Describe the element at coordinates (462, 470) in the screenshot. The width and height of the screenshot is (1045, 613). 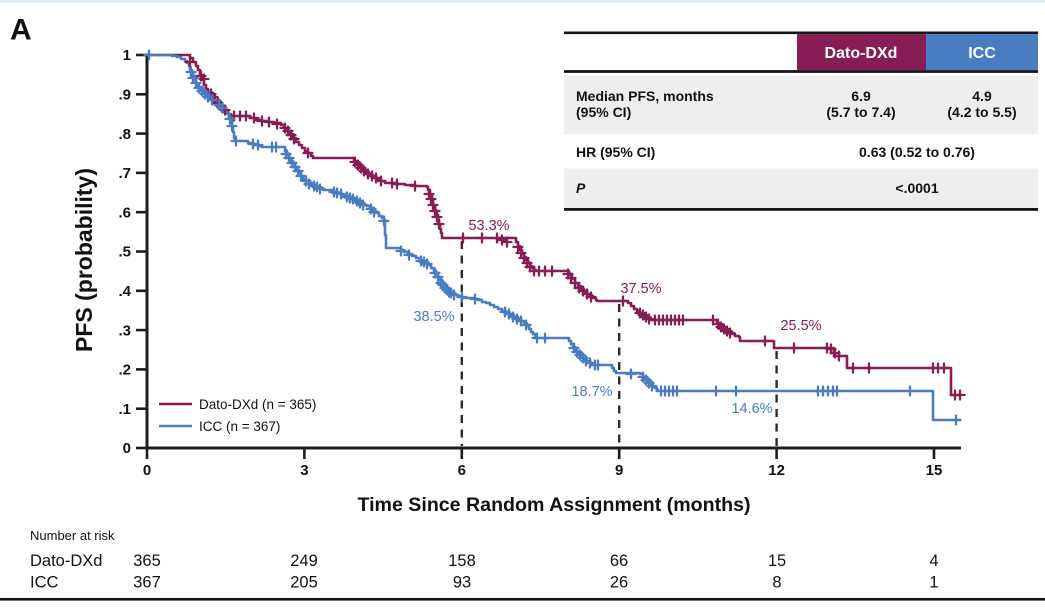
I see `svg-text: 6` at that location.